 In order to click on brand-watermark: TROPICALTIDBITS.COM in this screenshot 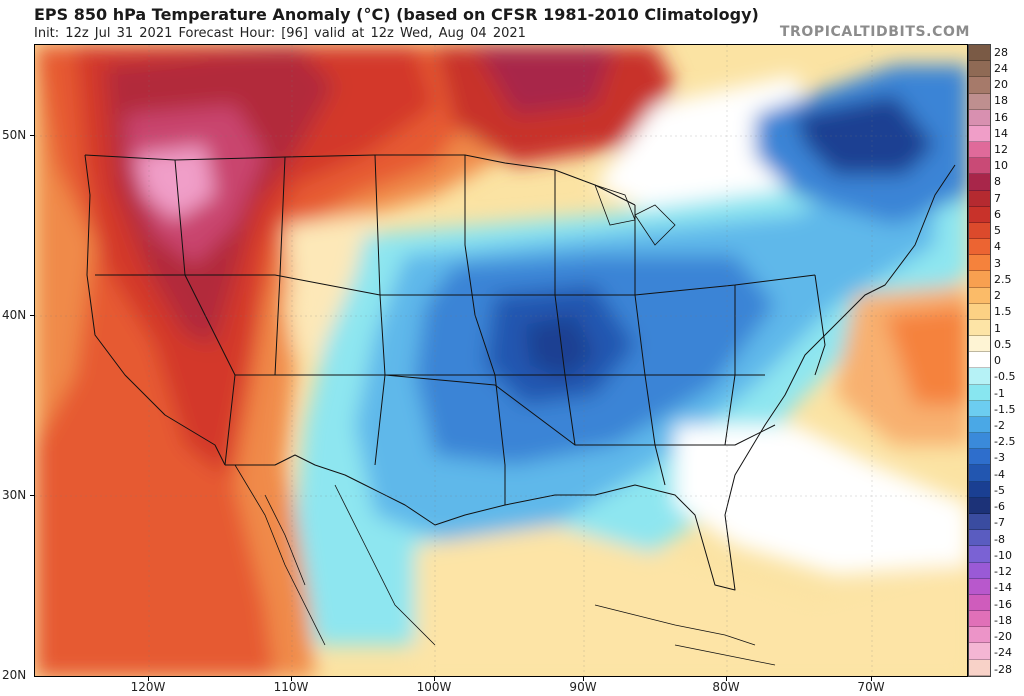, I will do `click(874, 32)`.